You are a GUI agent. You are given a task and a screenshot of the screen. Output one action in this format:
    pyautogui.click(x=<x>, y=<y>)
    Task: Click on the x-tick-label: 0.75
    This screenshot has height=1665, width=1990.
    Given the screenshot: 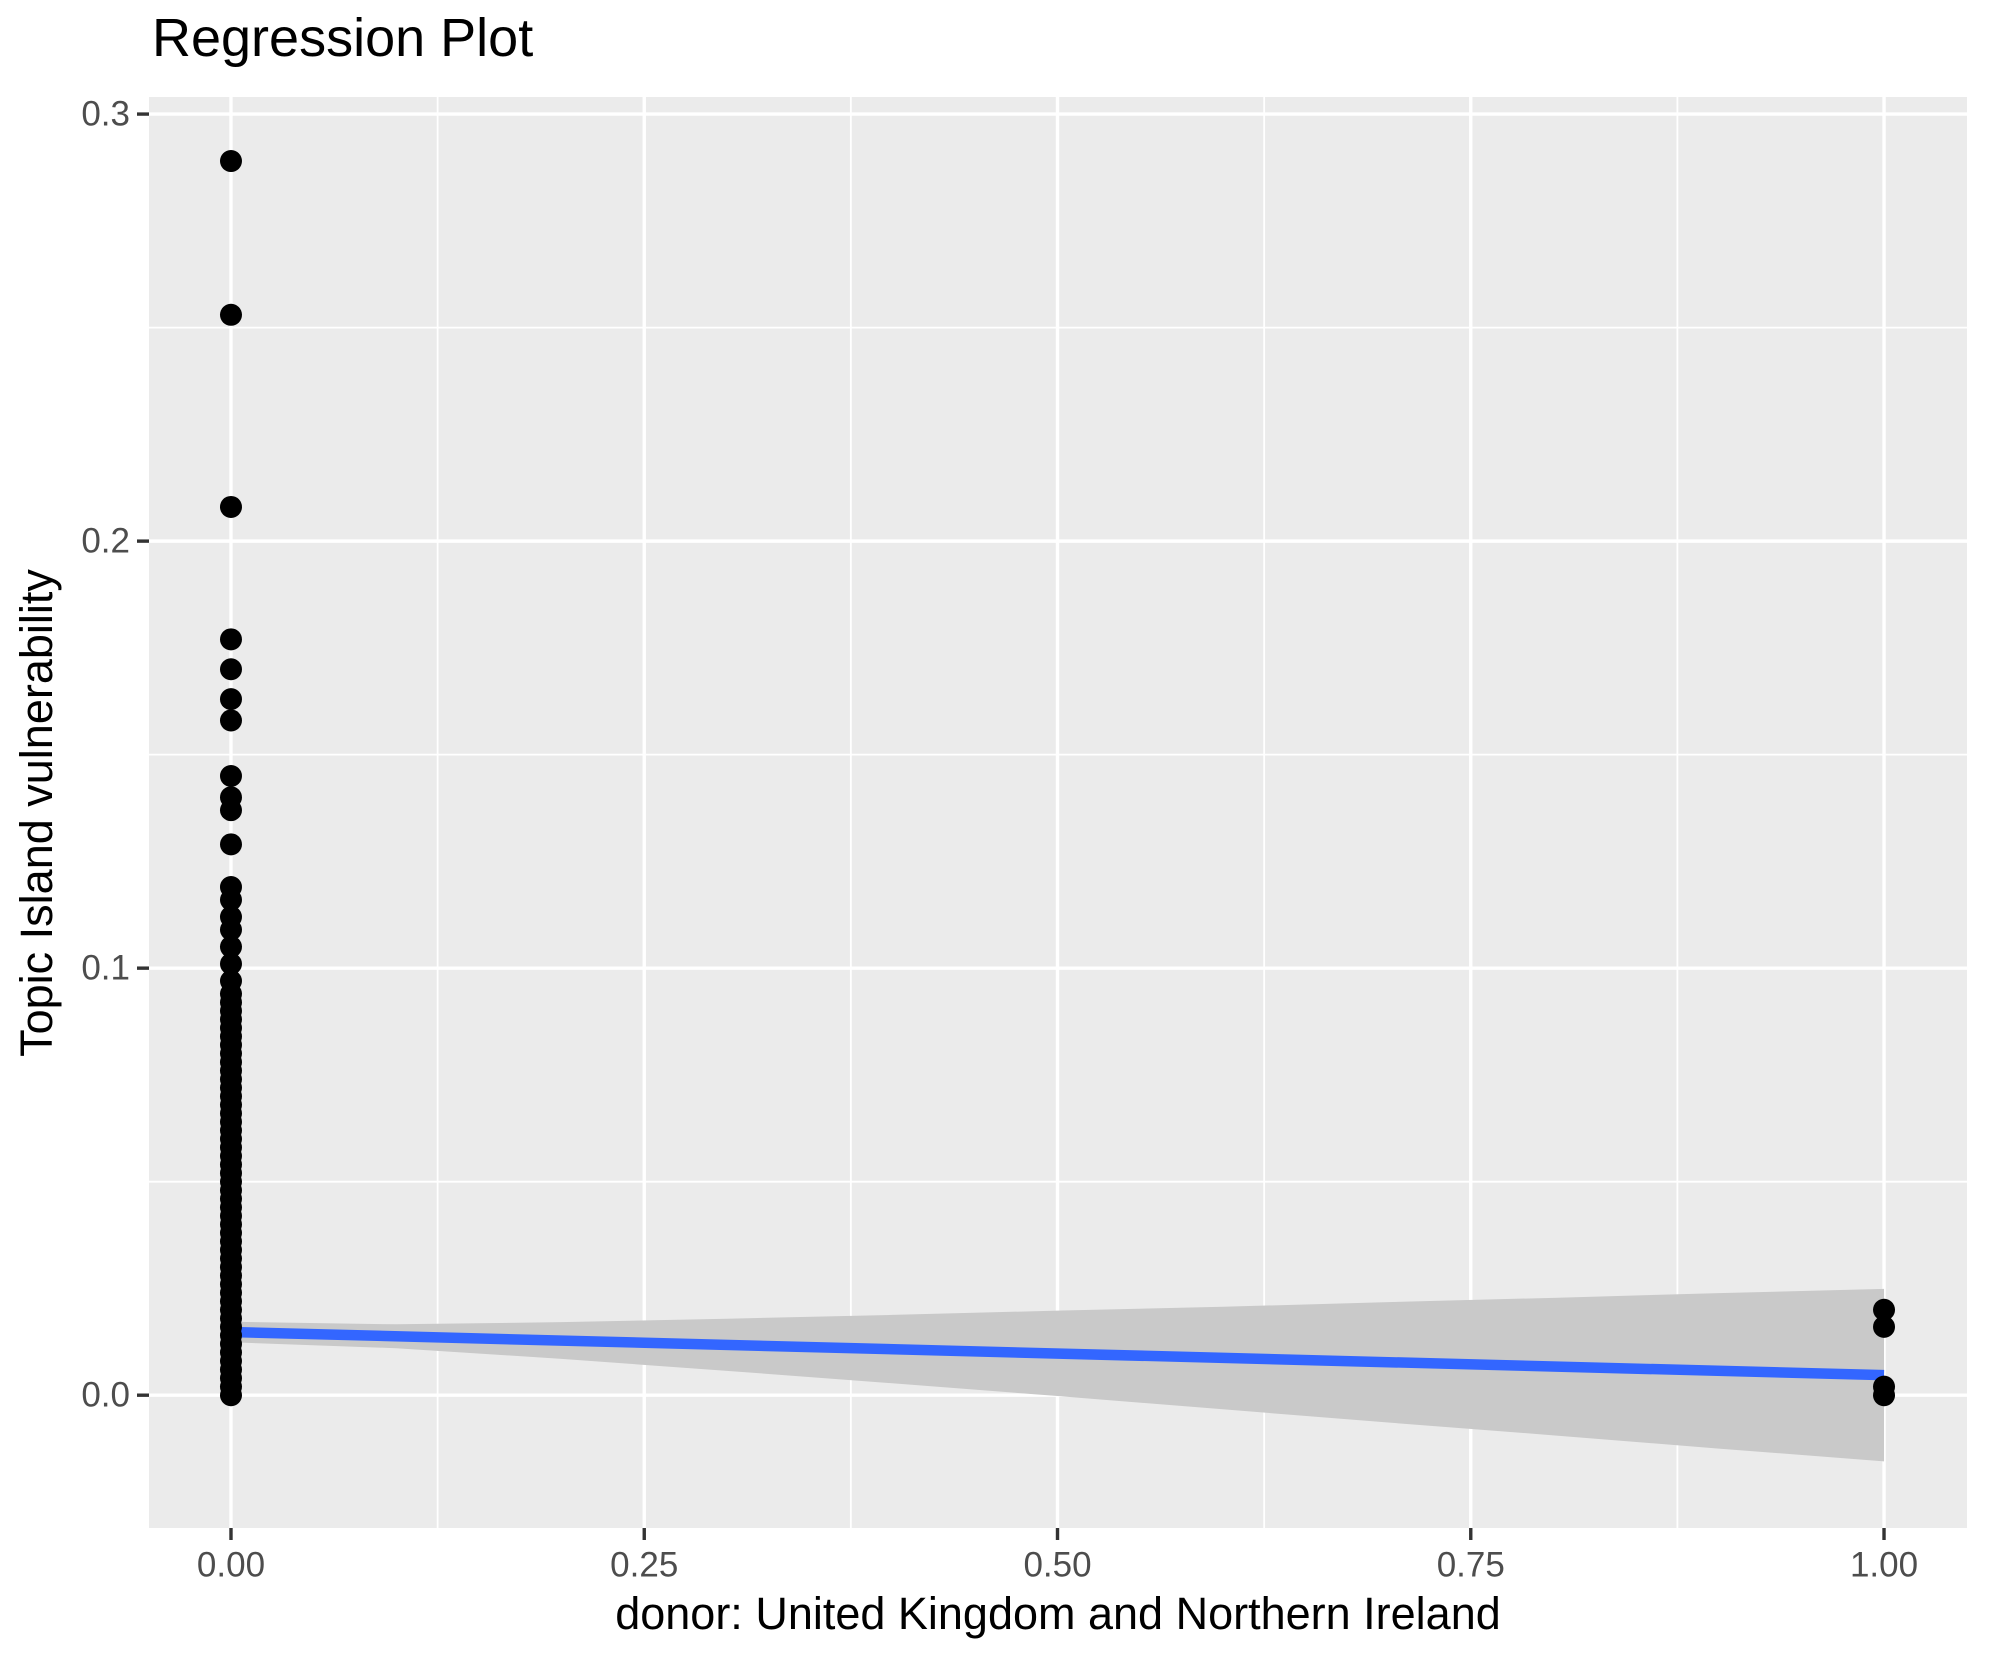 What is the action you would take?
    pyautogui.click(x=1471, y=1565)
    